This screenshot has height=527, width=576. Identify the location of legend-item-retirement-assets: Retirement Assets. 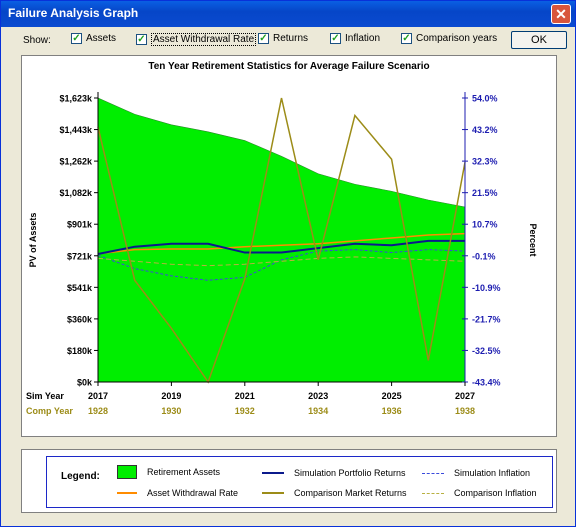
(168, 472).